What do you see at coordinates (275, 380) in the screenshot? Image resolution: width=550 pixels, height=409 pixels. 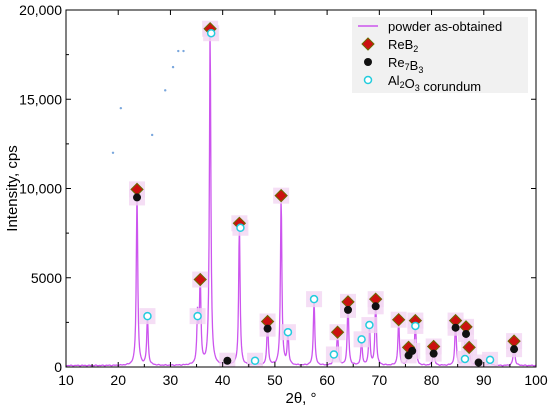 I see `x-tick-label: 50` at bounding box center [275, 380].